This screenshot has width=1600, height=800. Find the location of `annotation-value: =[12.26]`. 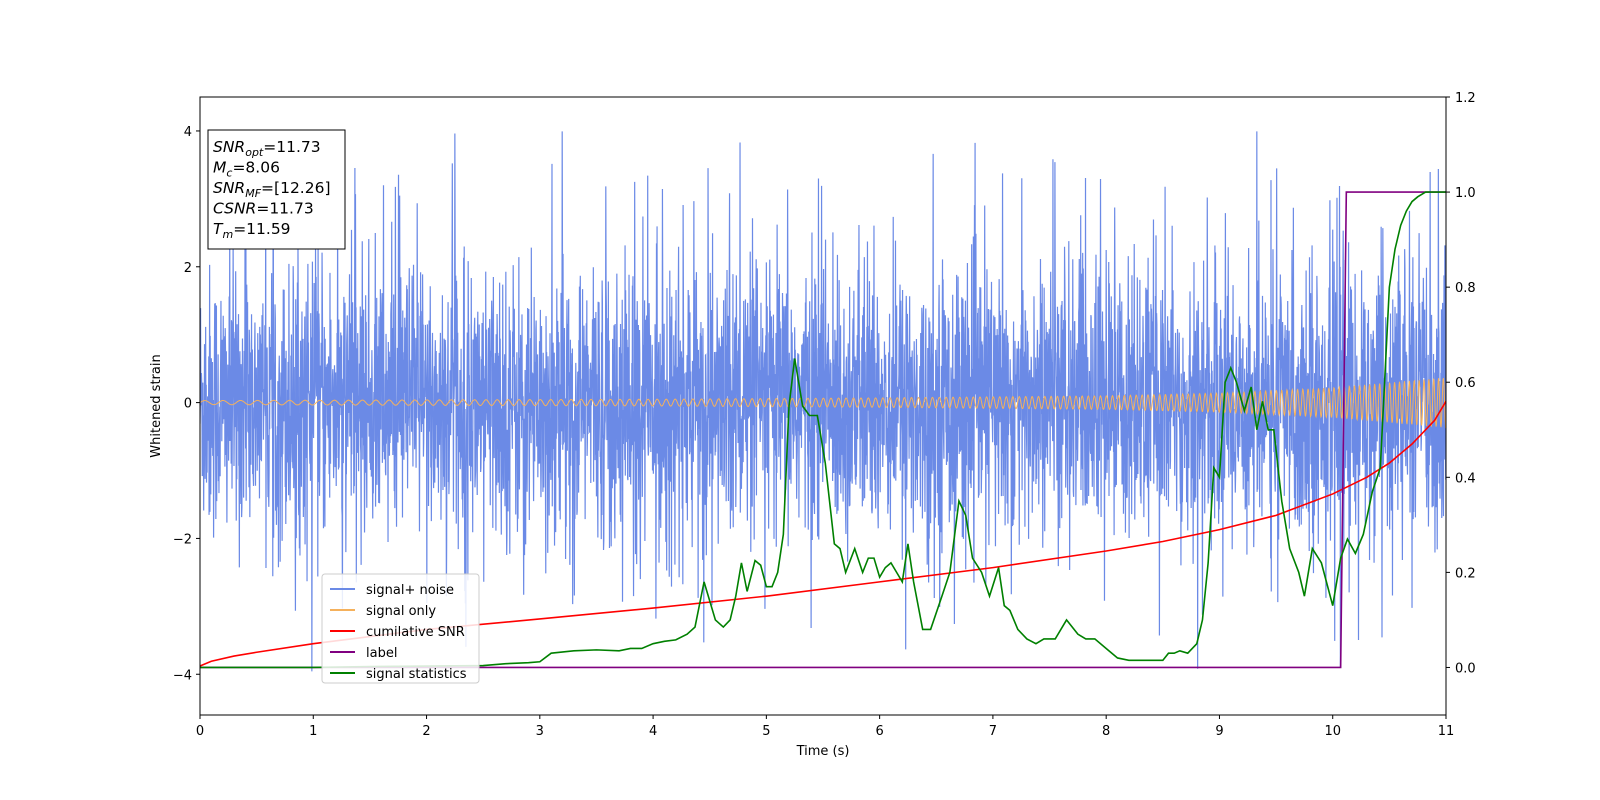

annotation-value: =[12.26] is located at coordinates (295, 188).